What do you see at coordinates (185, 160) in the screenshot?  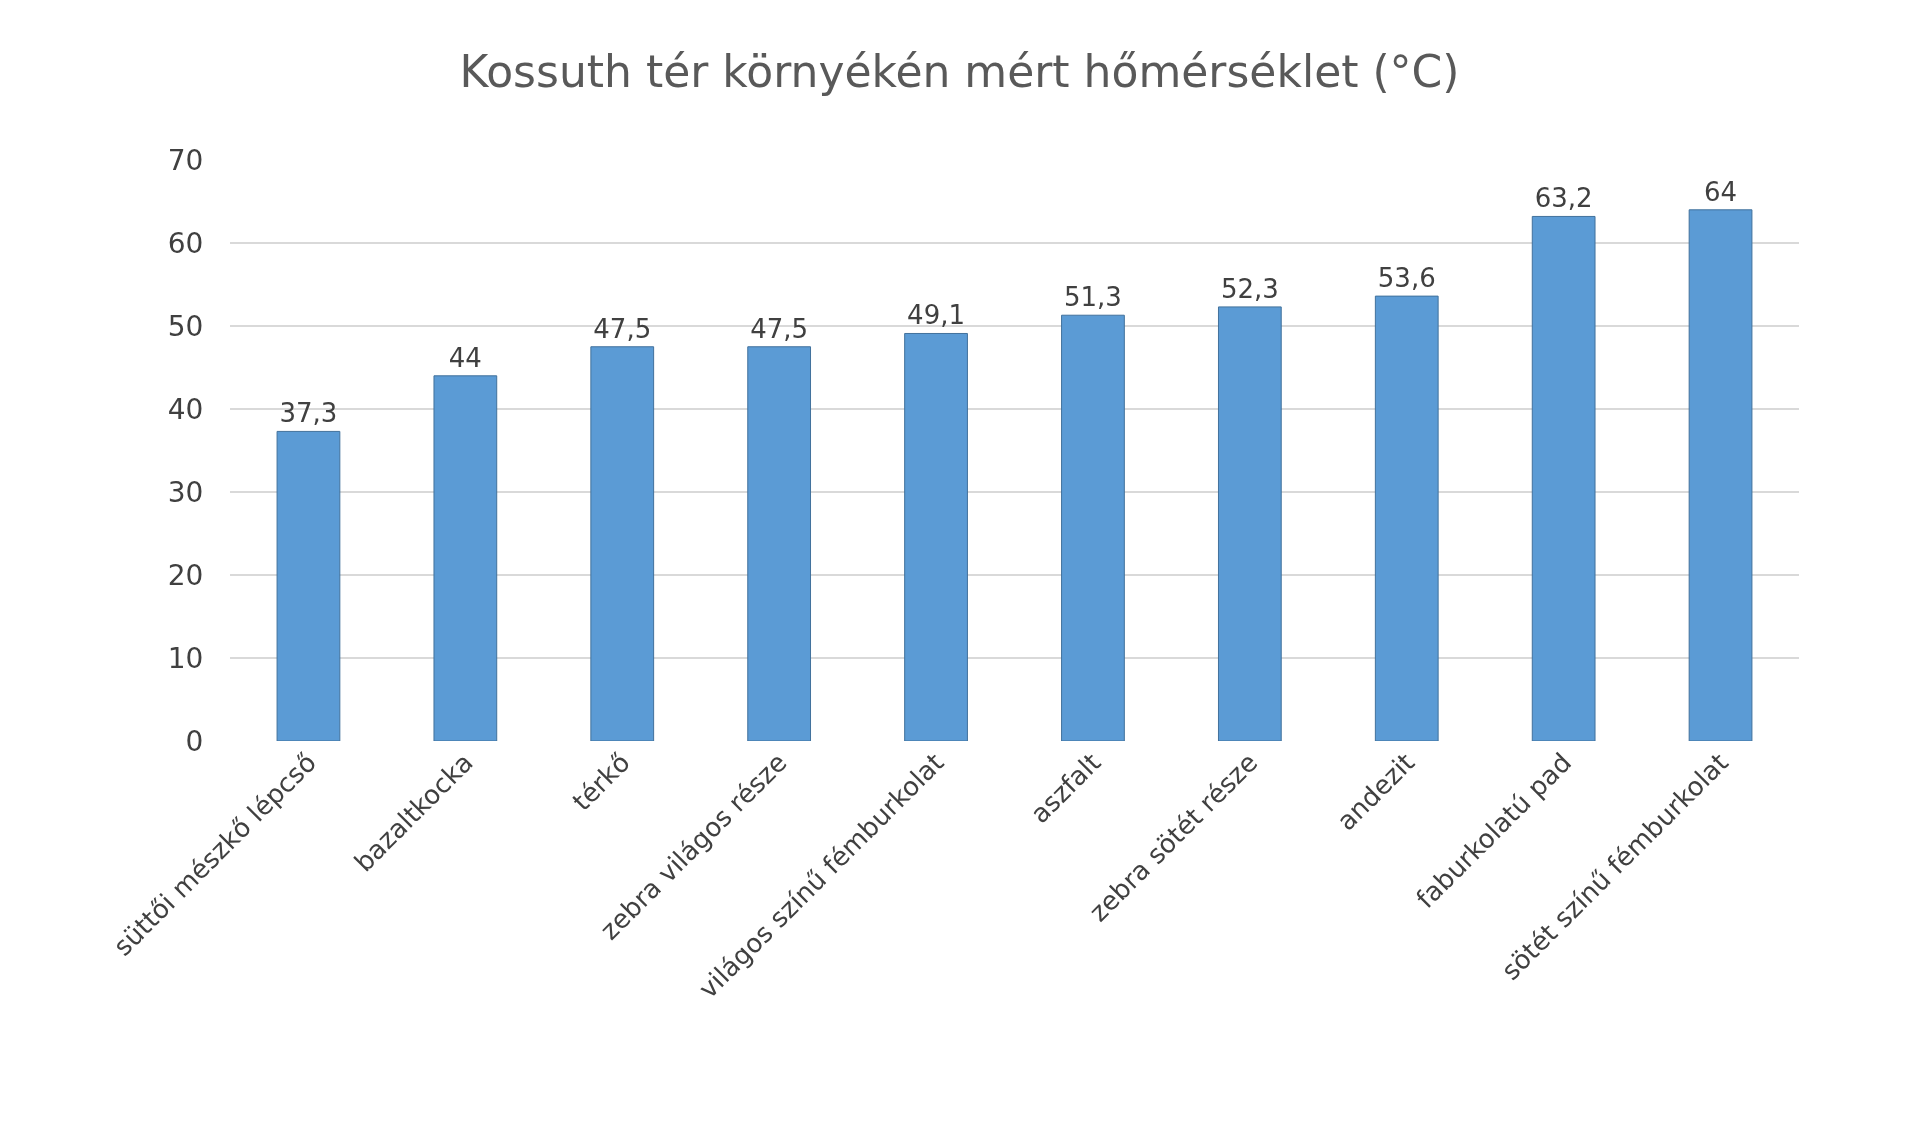 I see `y-tick-label: 70` at bounding box center [185, 160].